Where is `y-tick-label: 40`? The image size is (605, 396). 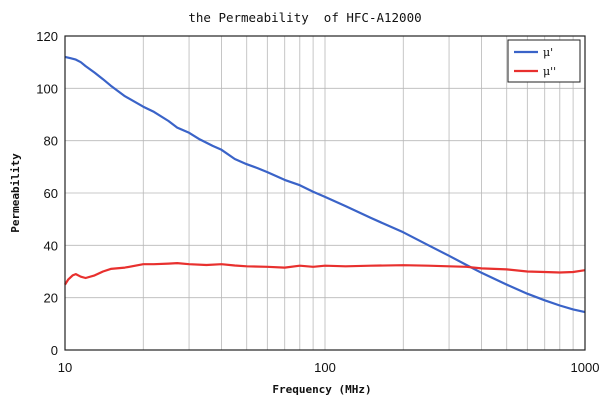
y-tick-label: 40 is located at coordinates (51, 245).